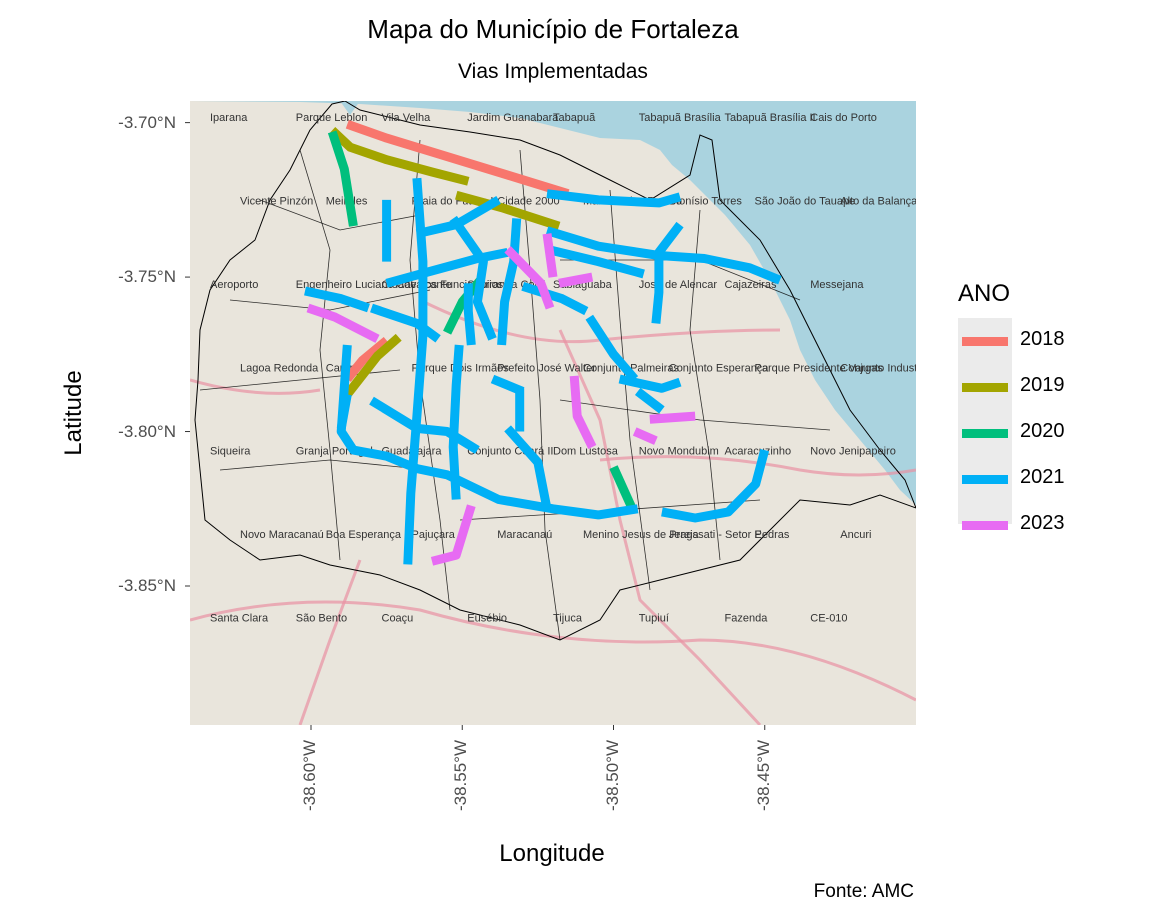  I want to click on place-label: Messejana, so click(837, 285).